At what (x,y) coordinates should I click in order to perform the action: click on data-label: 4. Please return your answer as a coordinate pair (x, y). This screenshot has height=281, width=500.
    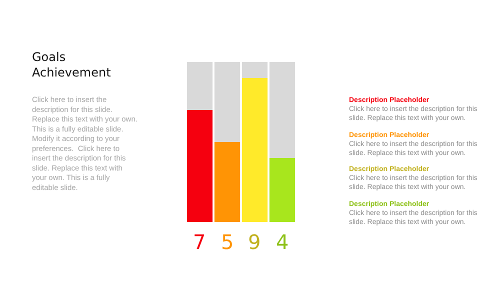
    Looking at the image, I should click on (282, 242).